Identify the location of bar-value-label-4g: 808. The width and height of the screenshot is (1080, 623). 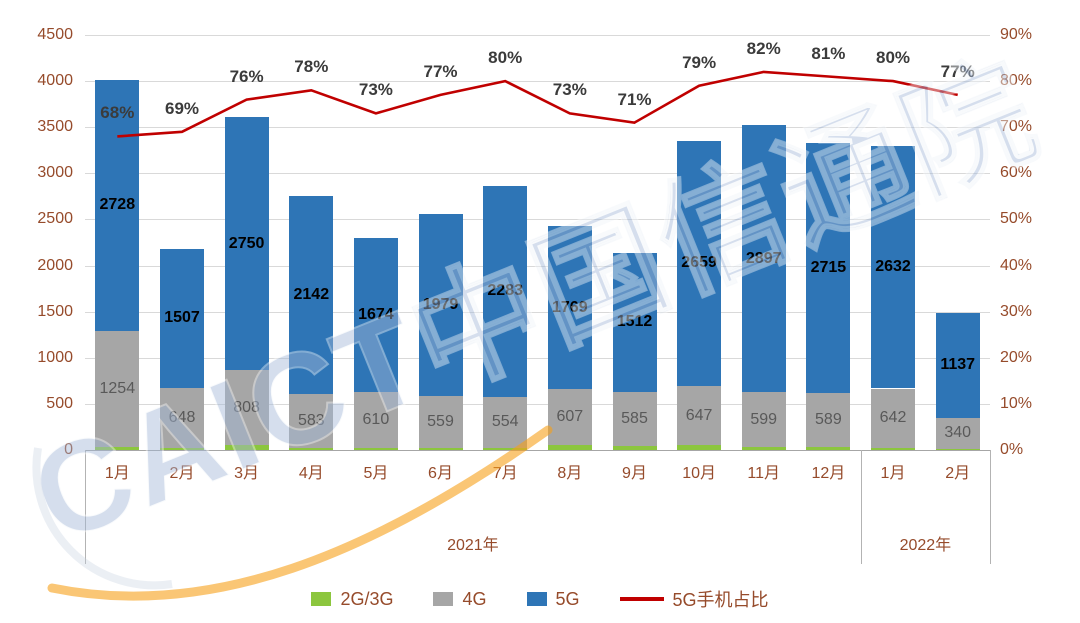
(246, 407).